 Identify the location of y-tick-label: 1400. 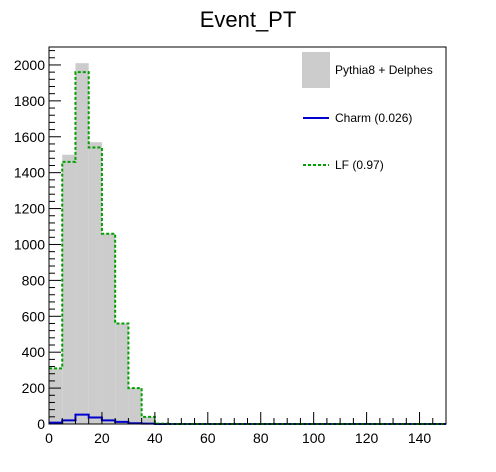
(29, 173).